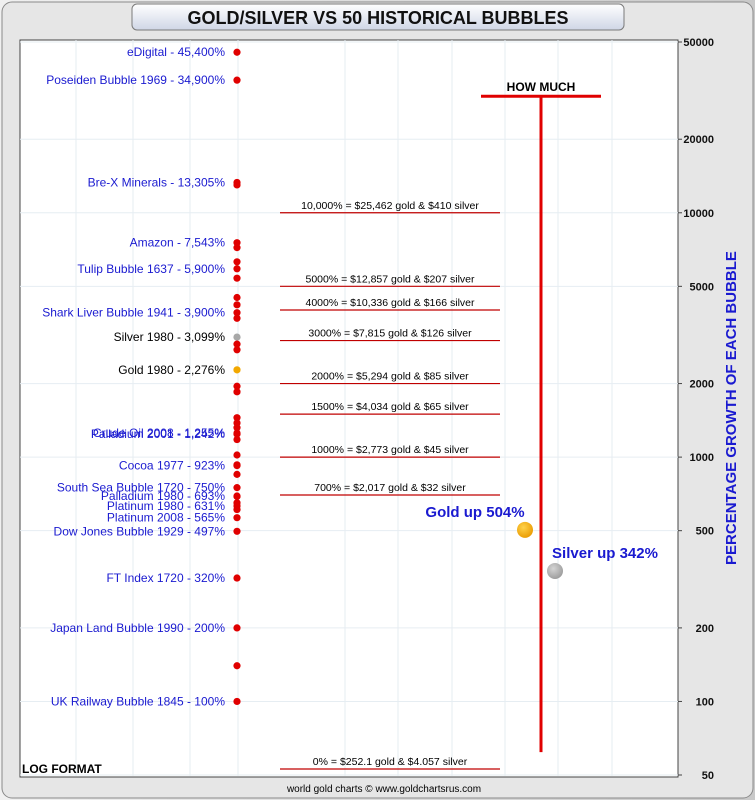 This screenshot has height=805, width=755. What do you see at coordinates (541, 87) in the screenshot?
I see `how-much-label: HOW MUCH` at bounding box center [541, 87].